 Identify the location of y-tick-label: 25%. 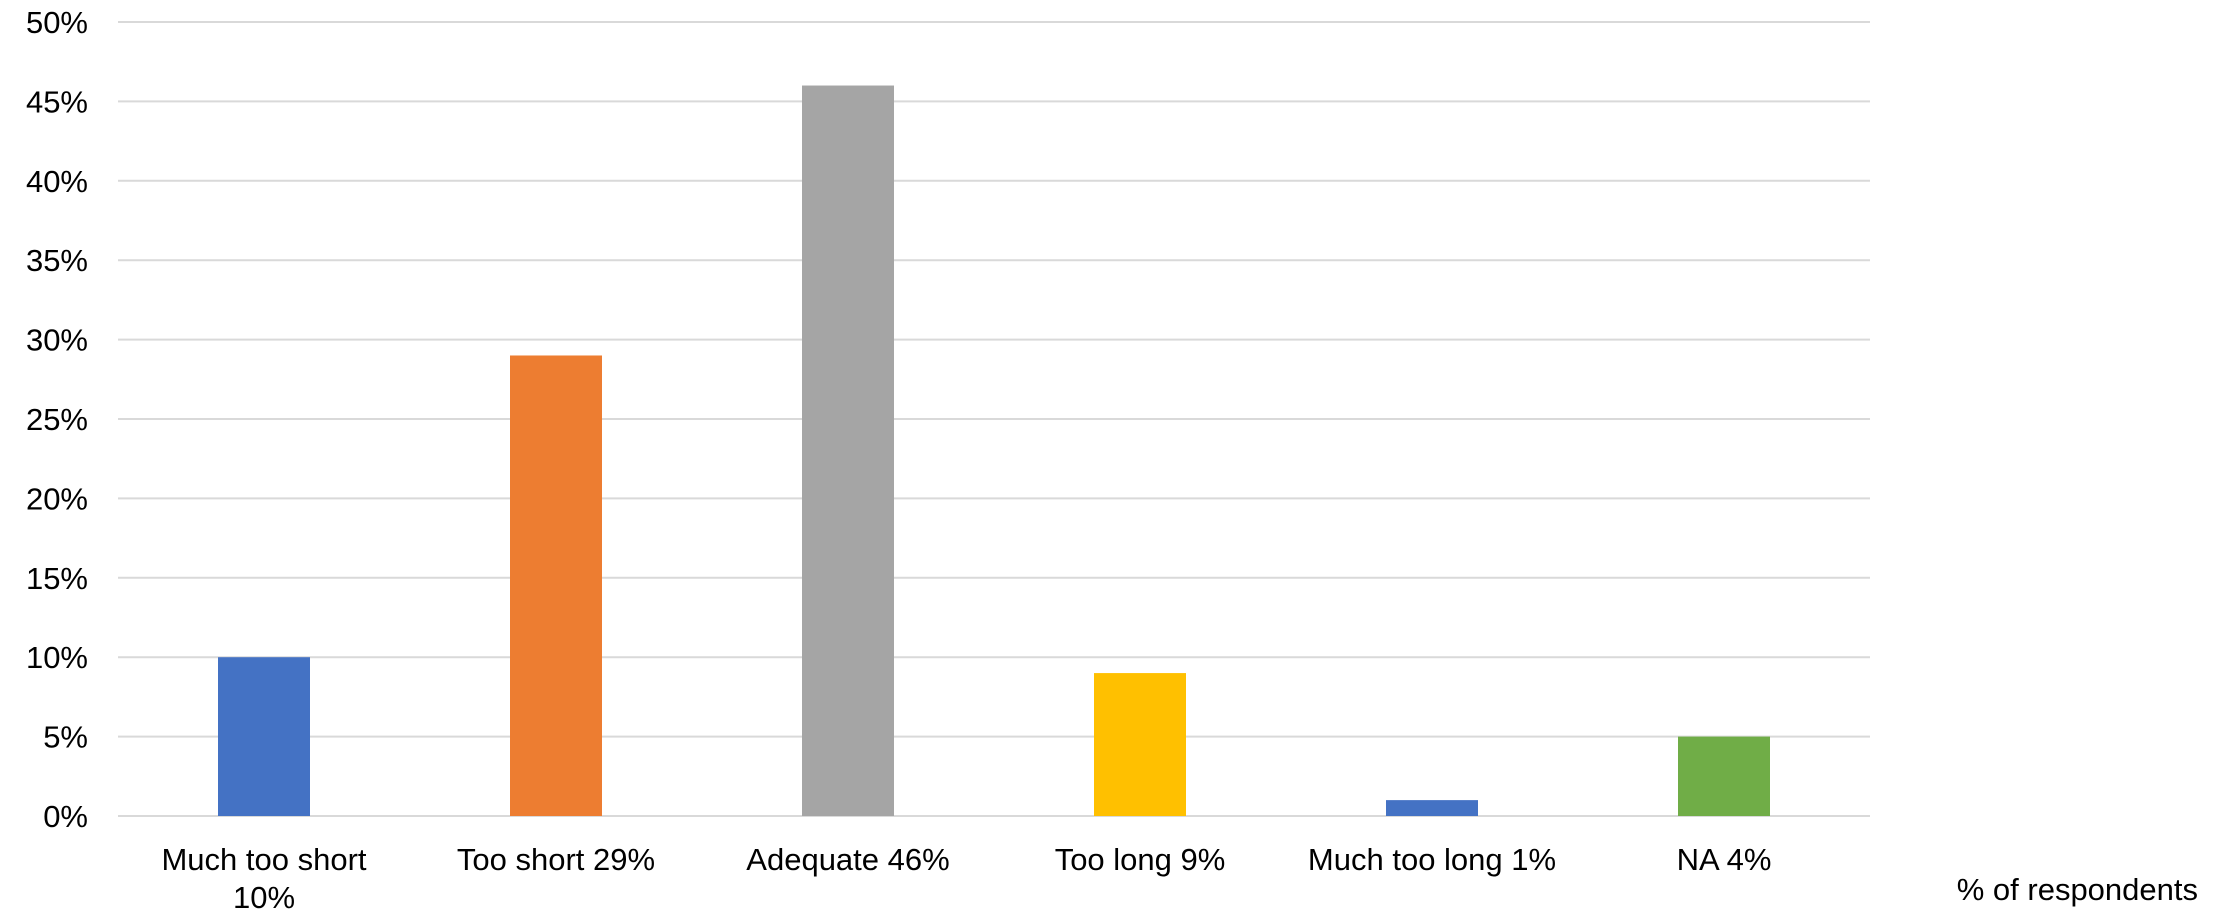
(57, 419).